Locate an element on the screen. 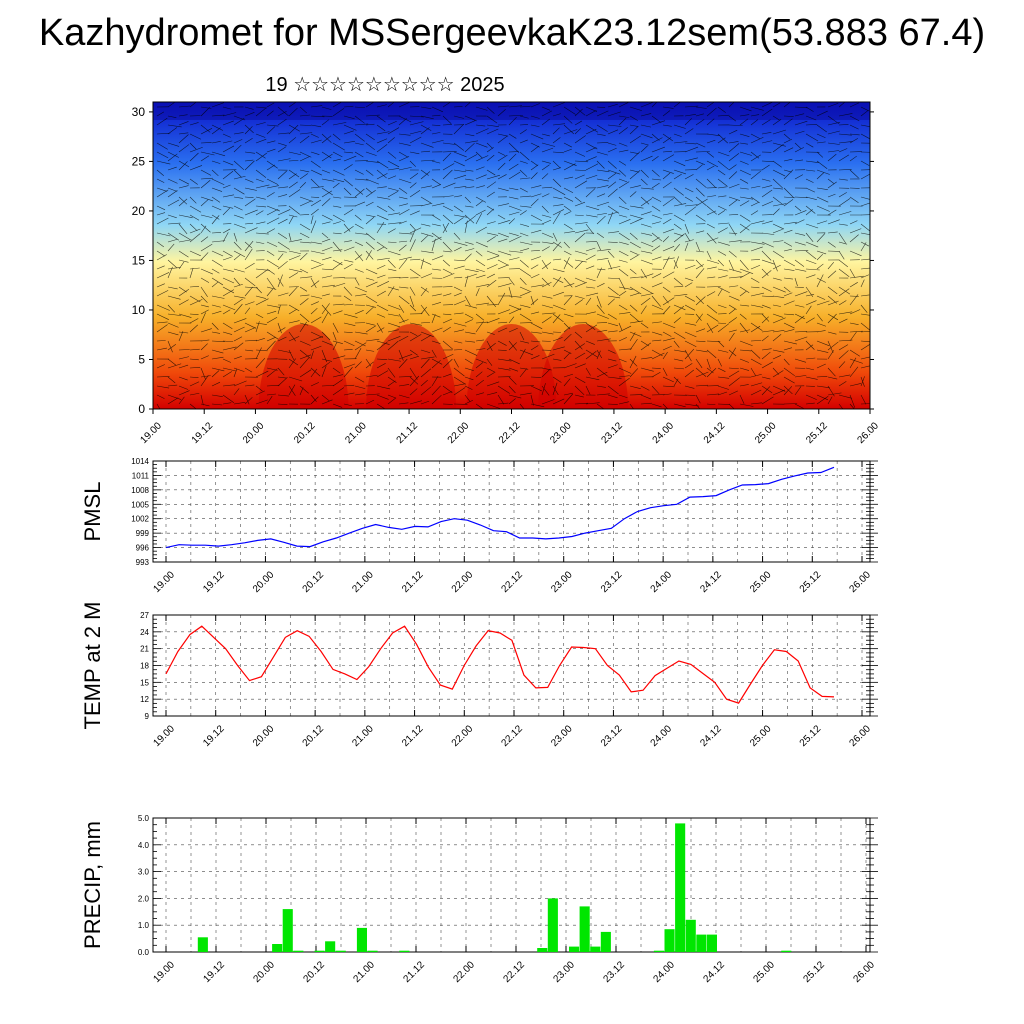 Image resolution: width=1024 pixels, height=1024 pixels. y-tick-label: 1011 is located at coordinates (141, 475).